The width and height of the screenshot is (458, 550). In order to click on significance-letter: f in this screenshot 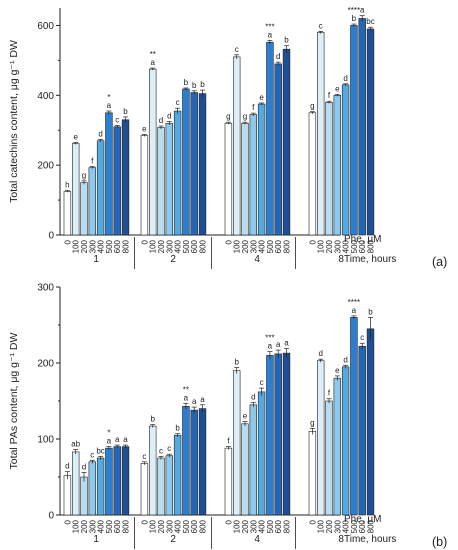, I will do `click(92, 161)`.